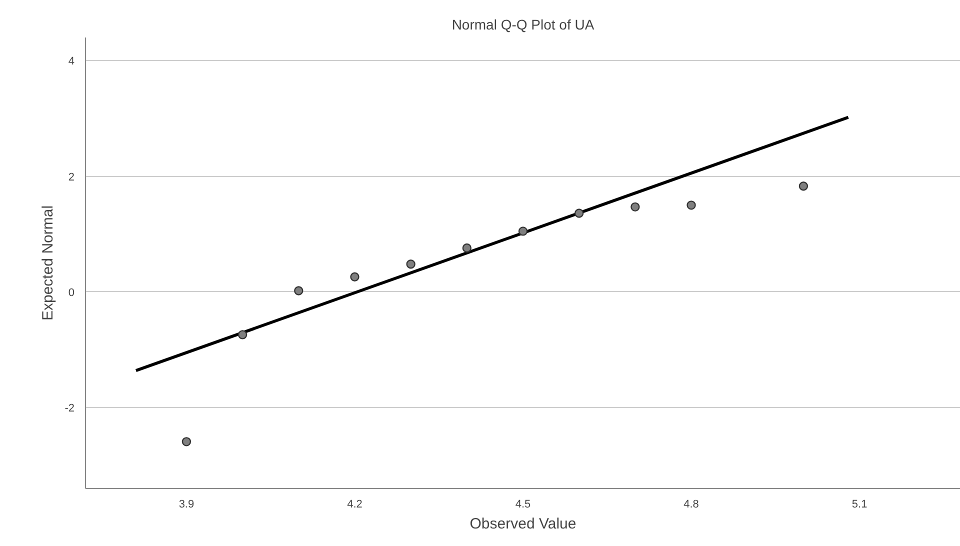 The width and height of the screenshot is (960, 546). Describe the element at coordinates (48, 263) in the screenshot. I see `y-axis-title: Expected Normal` at that location.